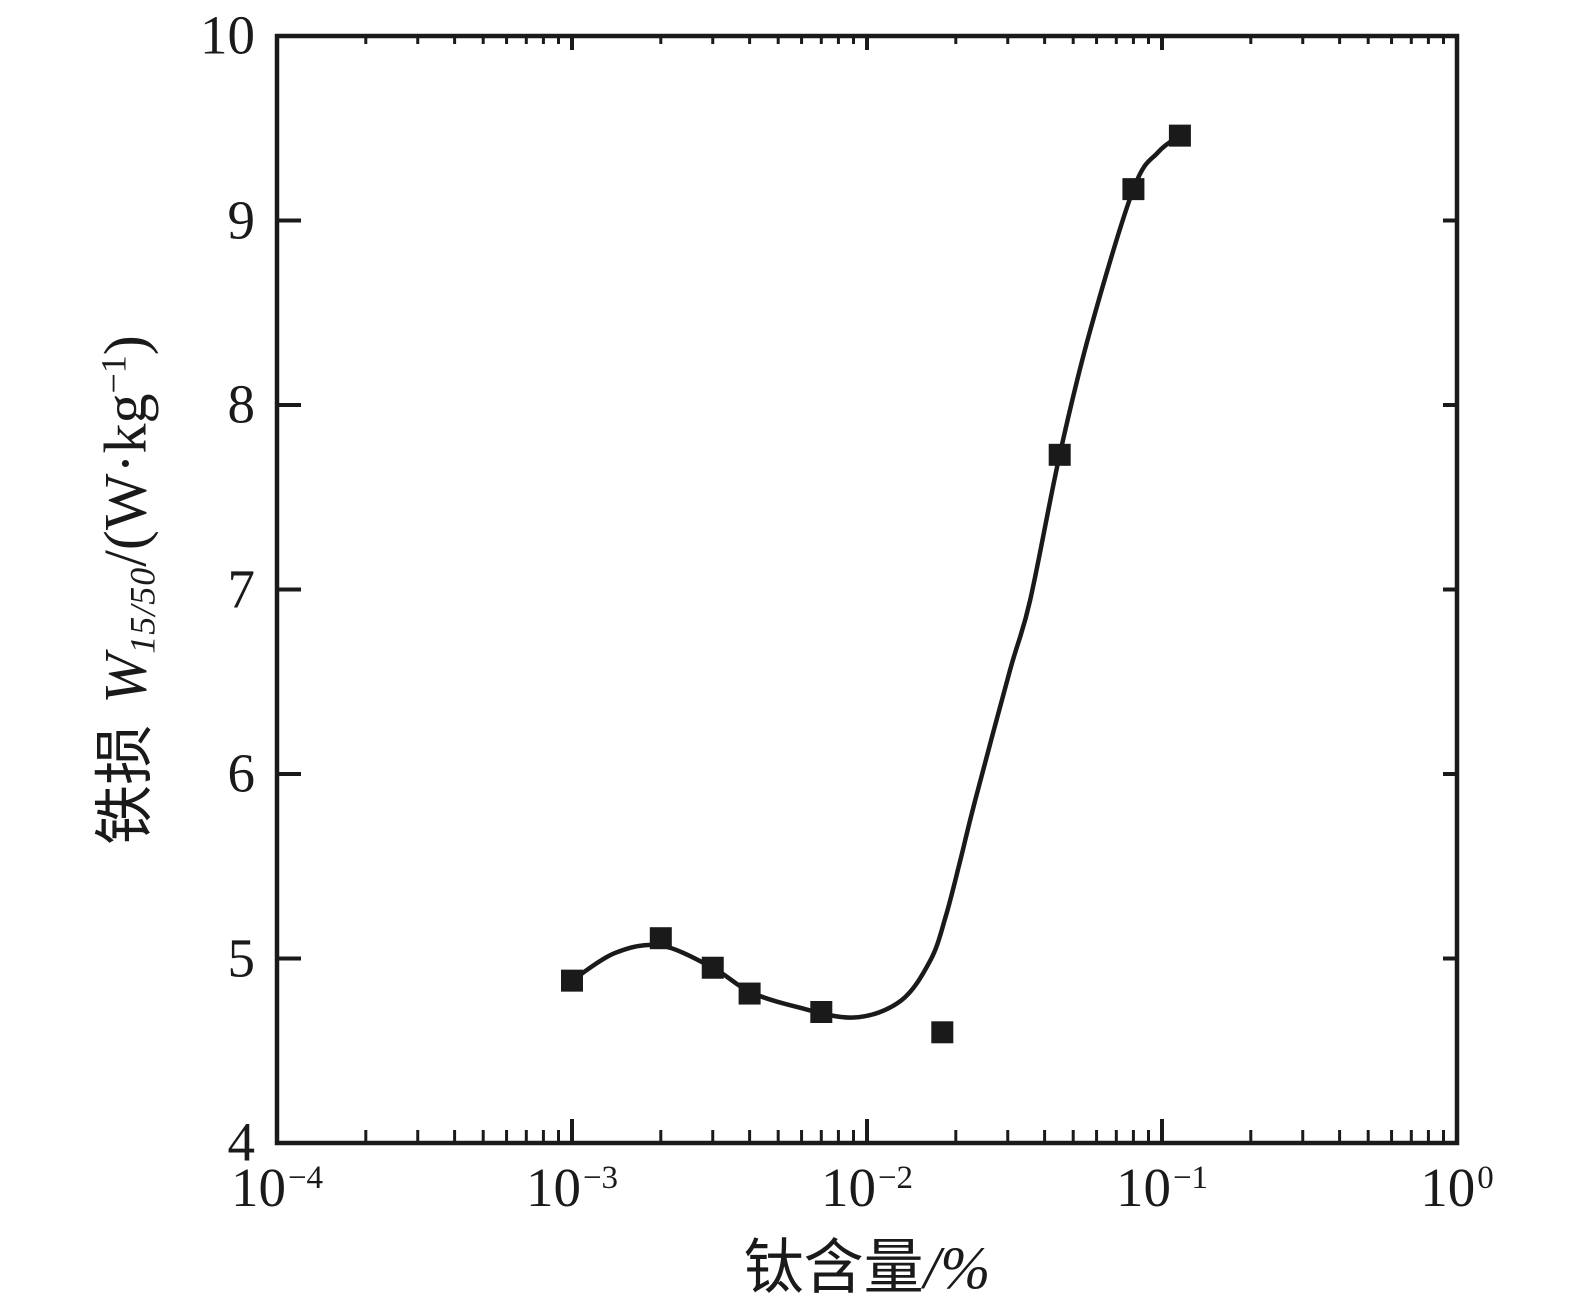 The width and height of the screenshot is (1575, 1314). What do you see at coordinates (142, 610) in the screenshot?
I see `y-axis-quantity-subscript: 15/50` at bounding box center [142, 610].